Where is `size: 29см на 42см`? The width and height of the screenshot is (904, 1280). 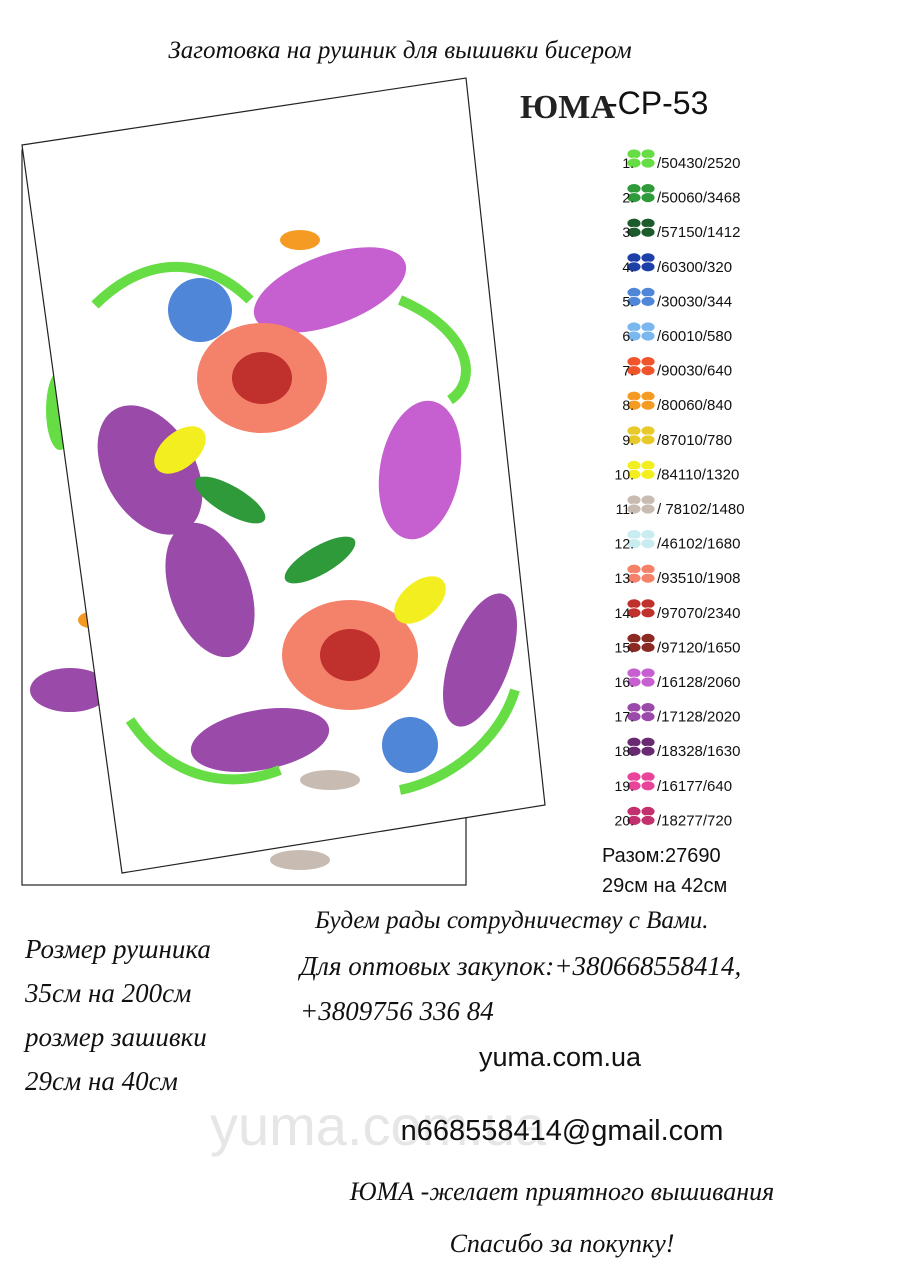
size: 29см на 42см is located at coordinates (664, 886).